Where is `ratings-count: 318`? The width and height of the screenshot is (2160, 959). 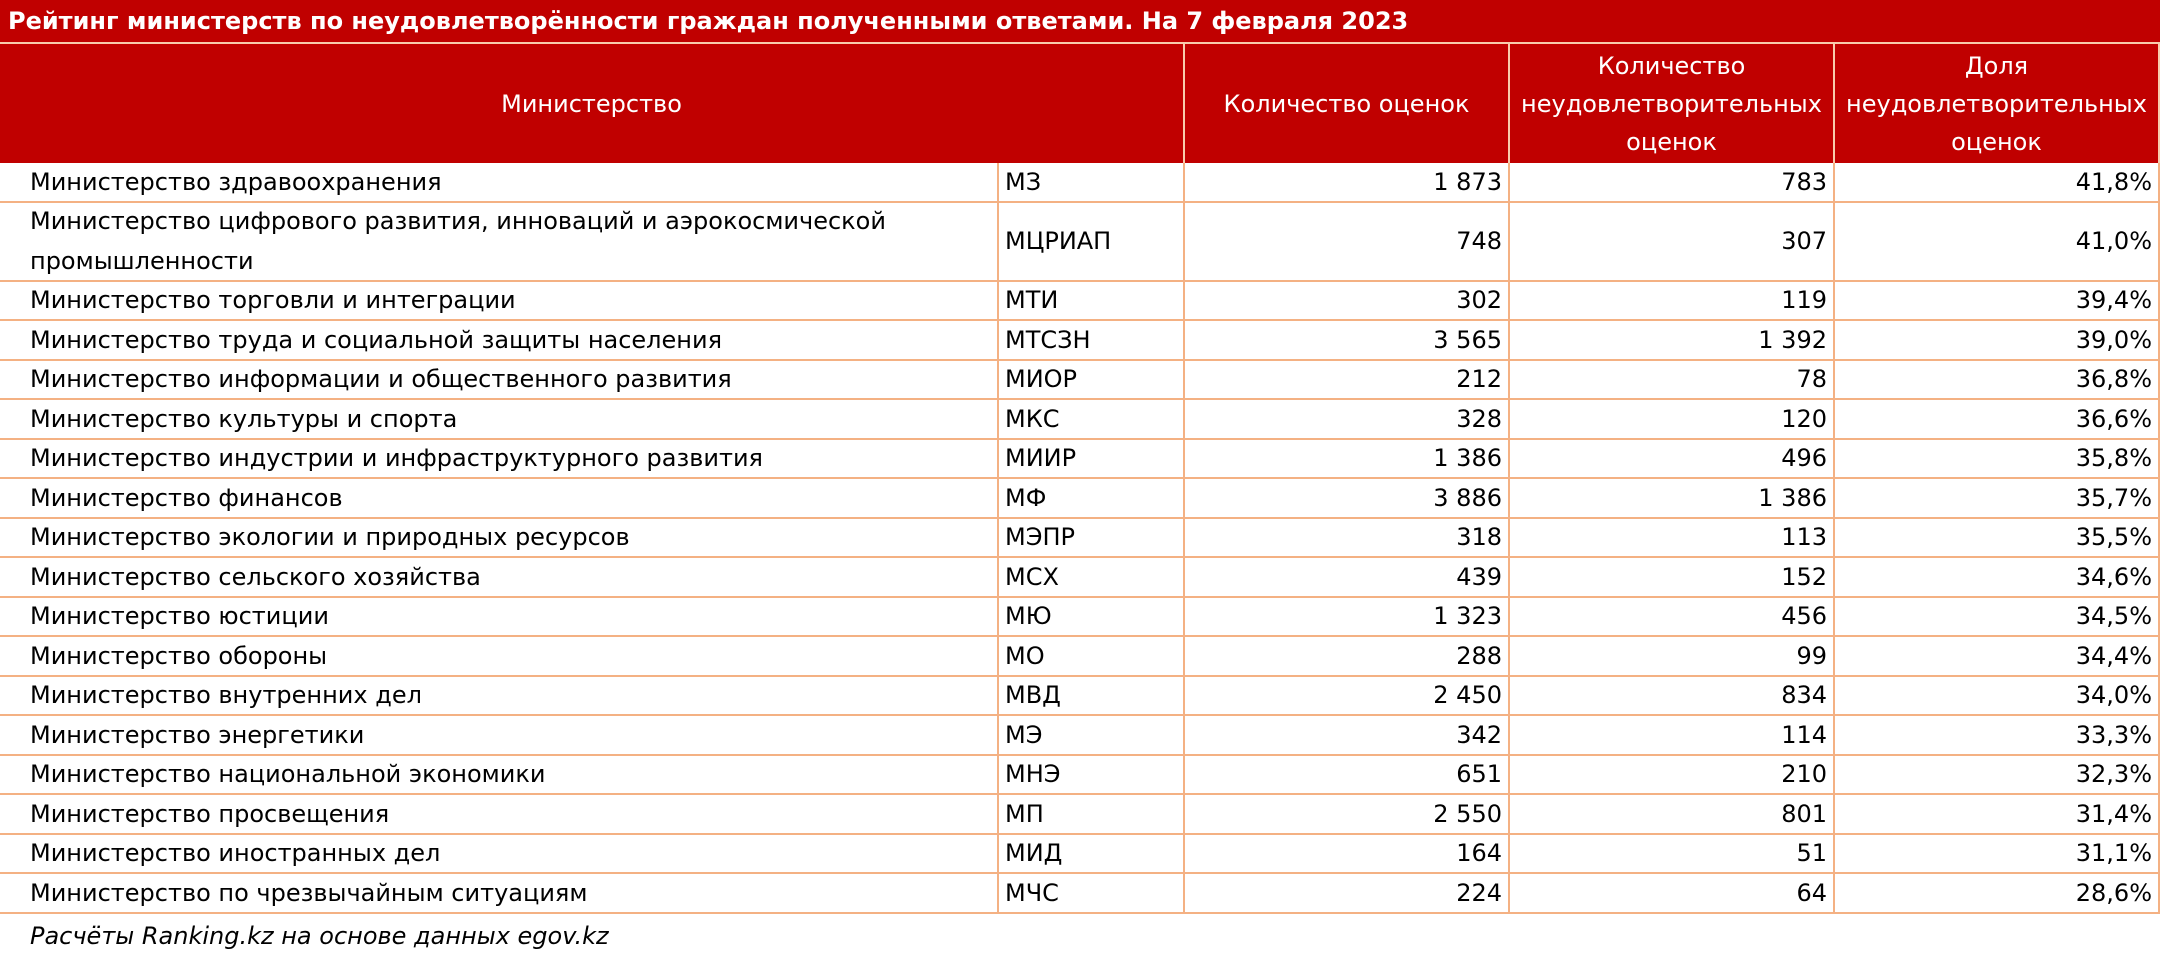
ratings-count: 318 is located at coordinates (1347, 538).